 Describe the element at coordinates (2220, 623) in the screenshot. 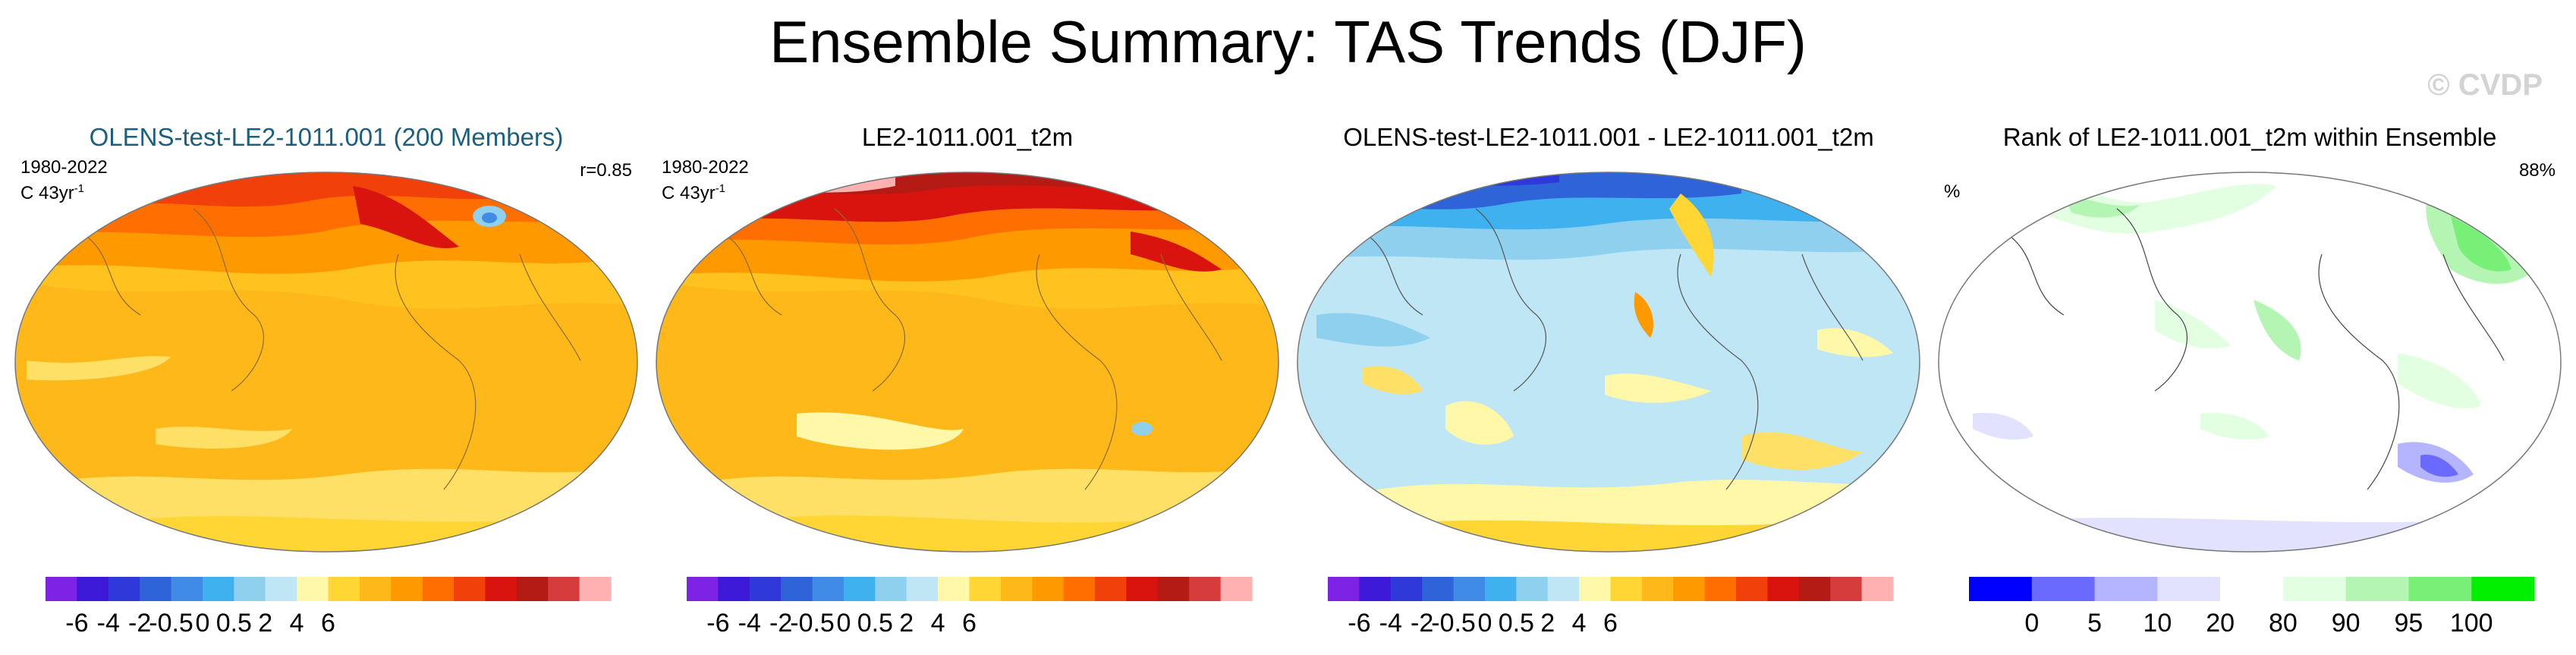

I see `colorbar-tick-label: 20` at that location.